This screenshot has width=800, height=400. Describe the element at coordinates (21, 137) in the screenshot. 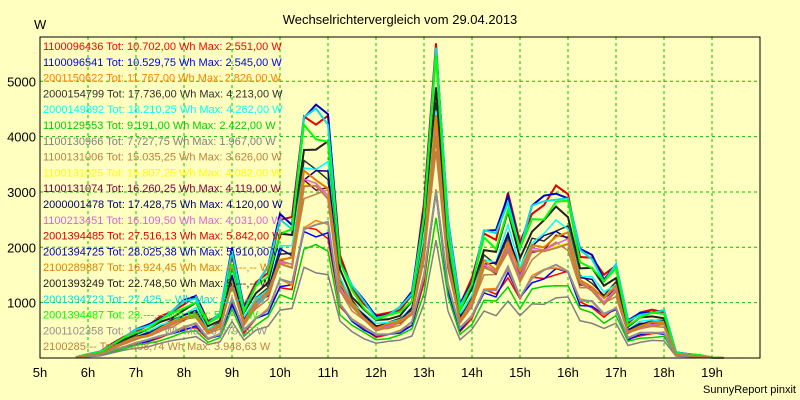

I see `y-tick-label: 4000` at that location.